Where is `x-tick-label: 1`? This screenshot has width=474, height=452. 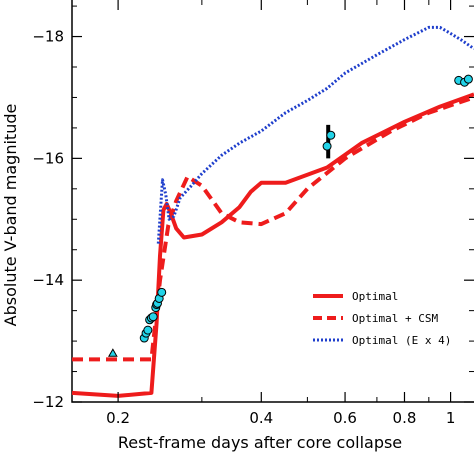 x-tick-label: 1 is located at coordinates (451, 418).